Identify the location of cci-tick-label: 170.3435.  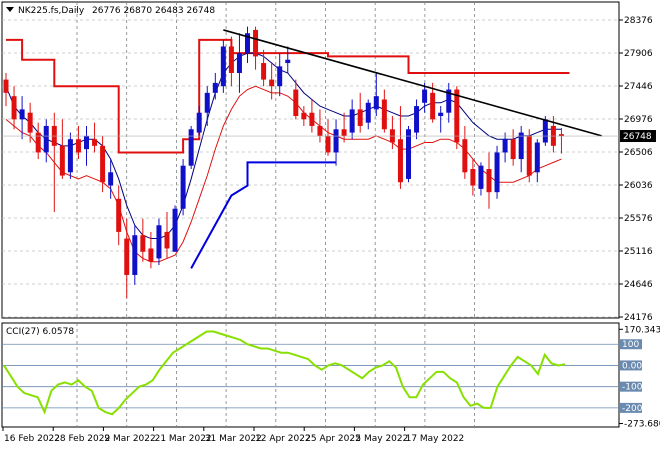
(642, 330).